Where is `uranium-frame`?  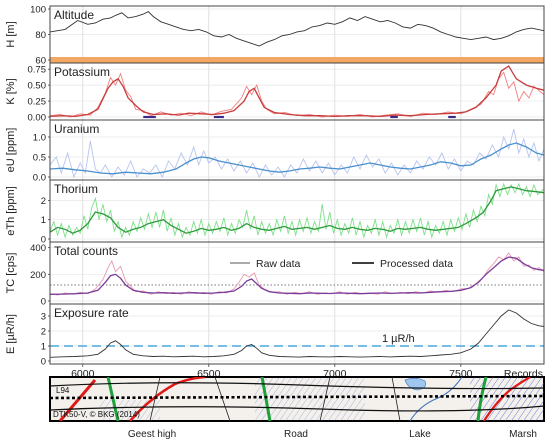 uranium-frame is located at coordinates (297, 150).